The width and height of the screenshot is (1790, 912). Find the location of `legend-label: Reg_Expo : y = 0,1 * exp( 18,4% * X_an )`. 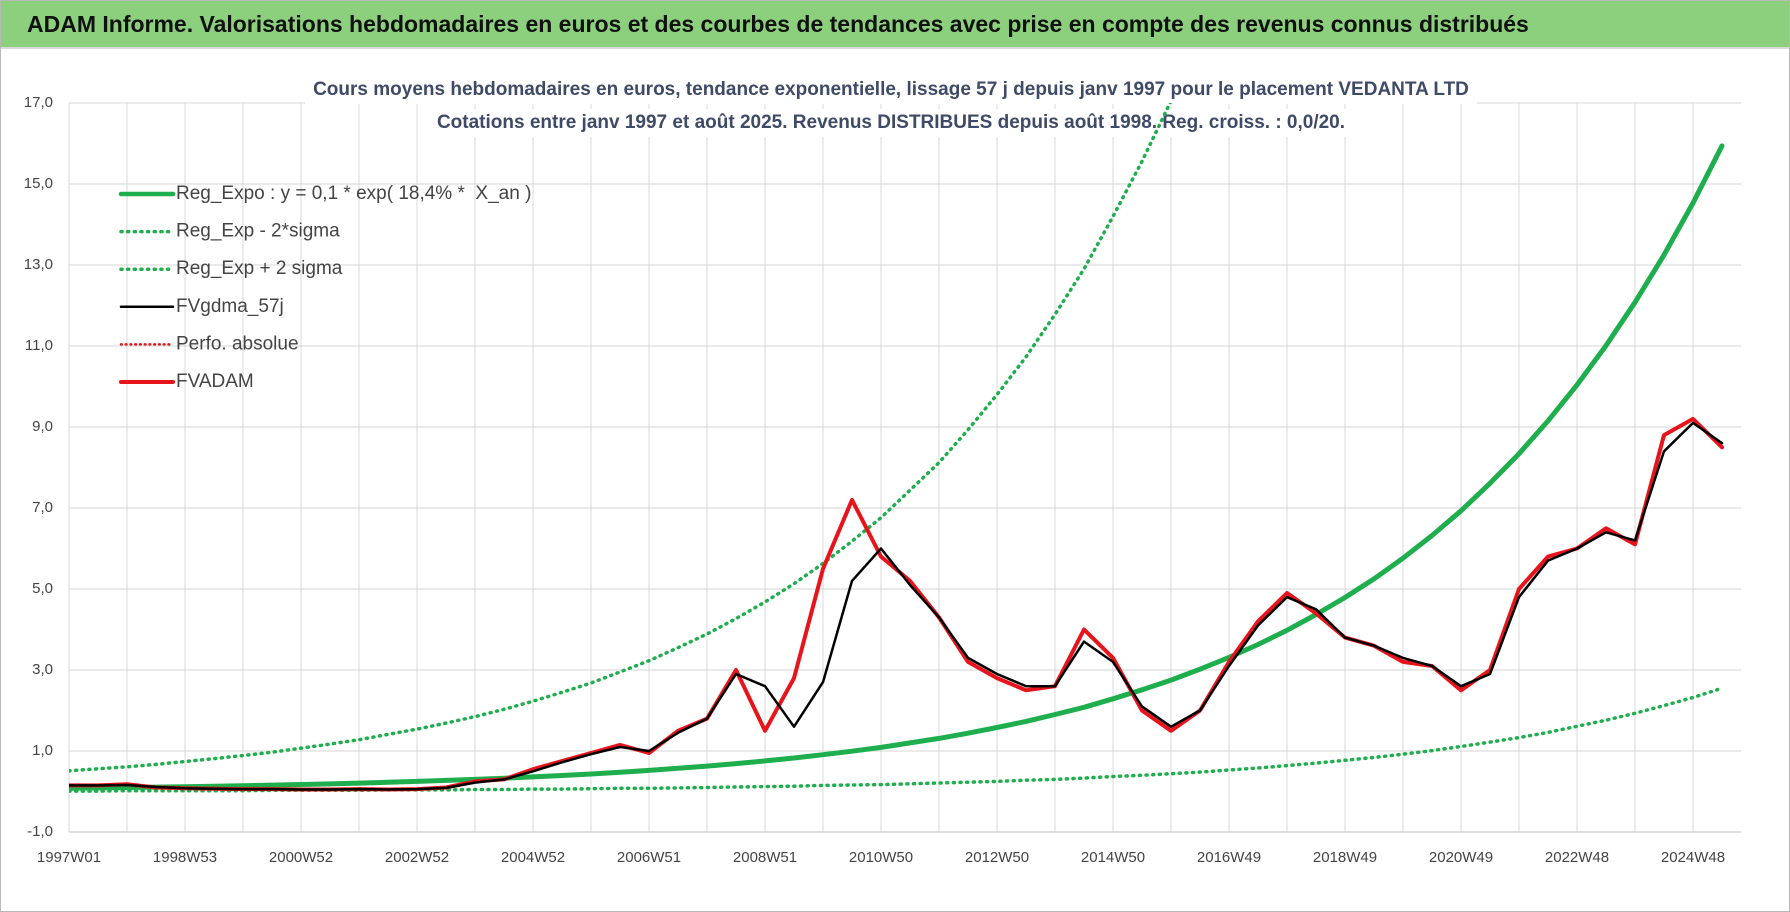

legend-label: Reg_Expo : y = 0,1 * exp( 18,4% * X_an ) is located at coordinates (353, 193).